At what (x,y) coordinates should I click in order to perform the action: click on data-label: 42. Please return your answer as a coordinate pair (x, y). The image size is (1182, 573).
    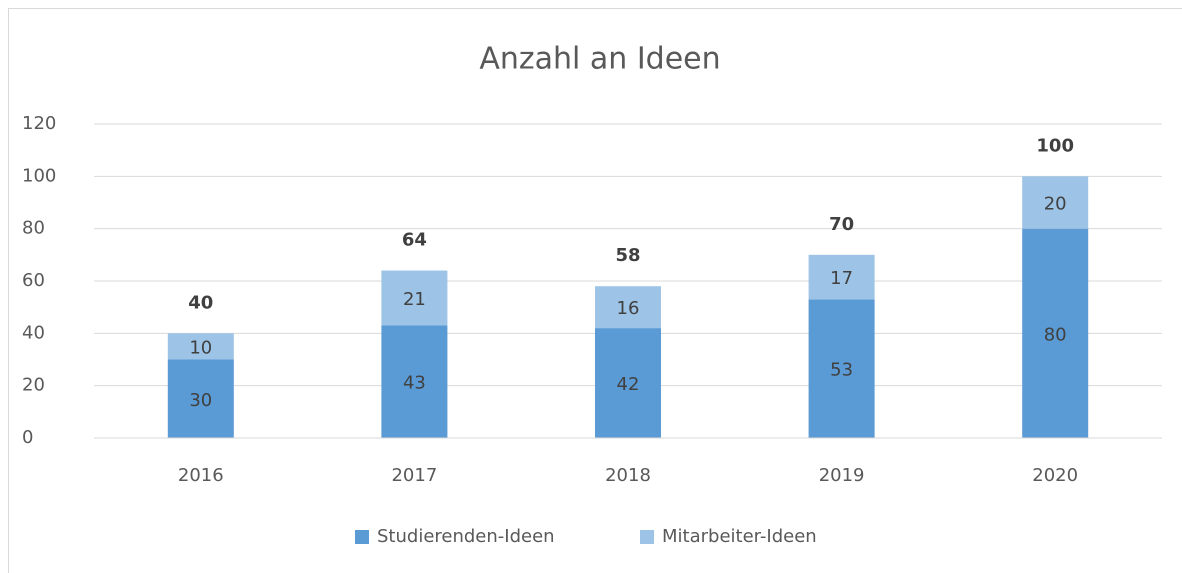
    Looking at the image, I should click on (628, 384).